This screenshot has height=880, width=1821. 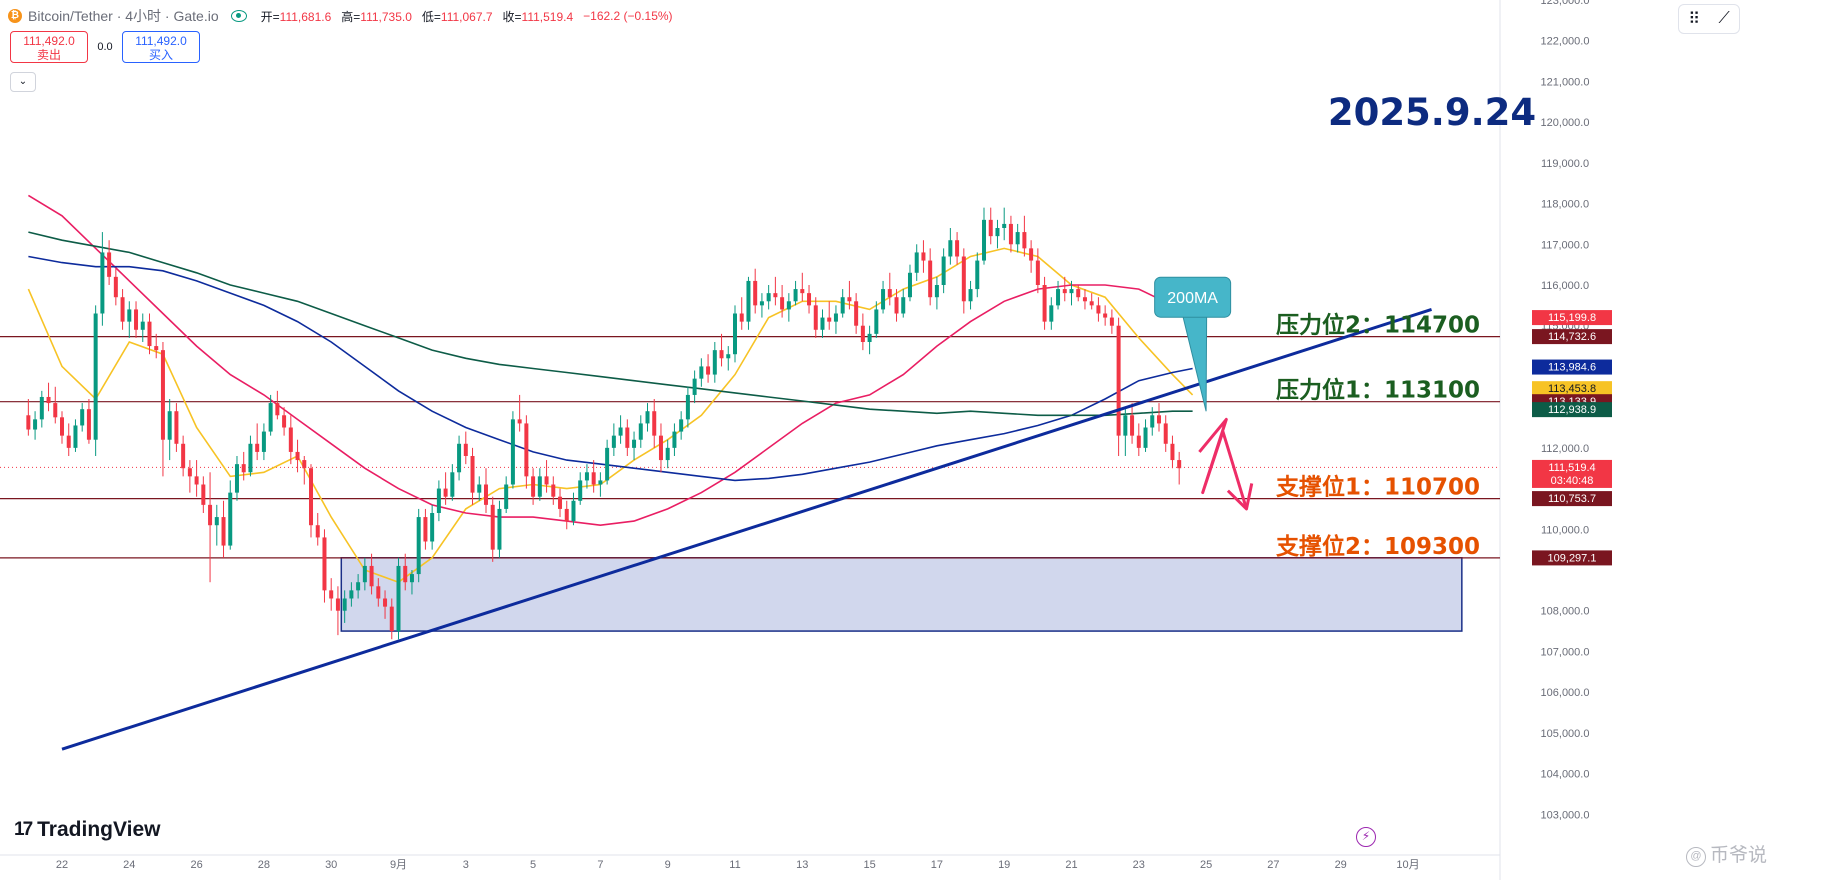 What do you see at coordinates (668, 865) in the screenshot?
I see `x-tick-label: 9` at bounding box center [668, 865].